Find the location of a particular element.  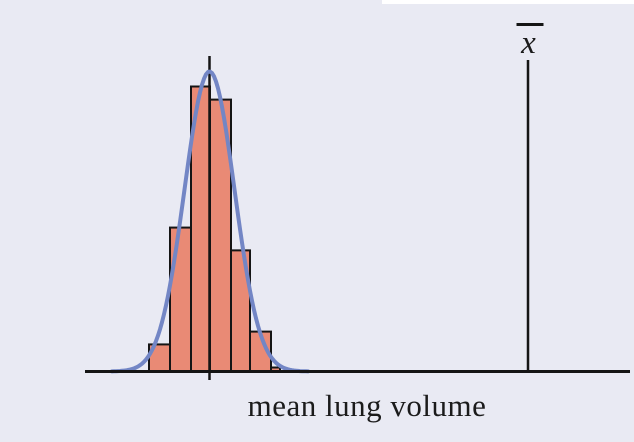

histogram-bar is located at coordinates (180, 299).